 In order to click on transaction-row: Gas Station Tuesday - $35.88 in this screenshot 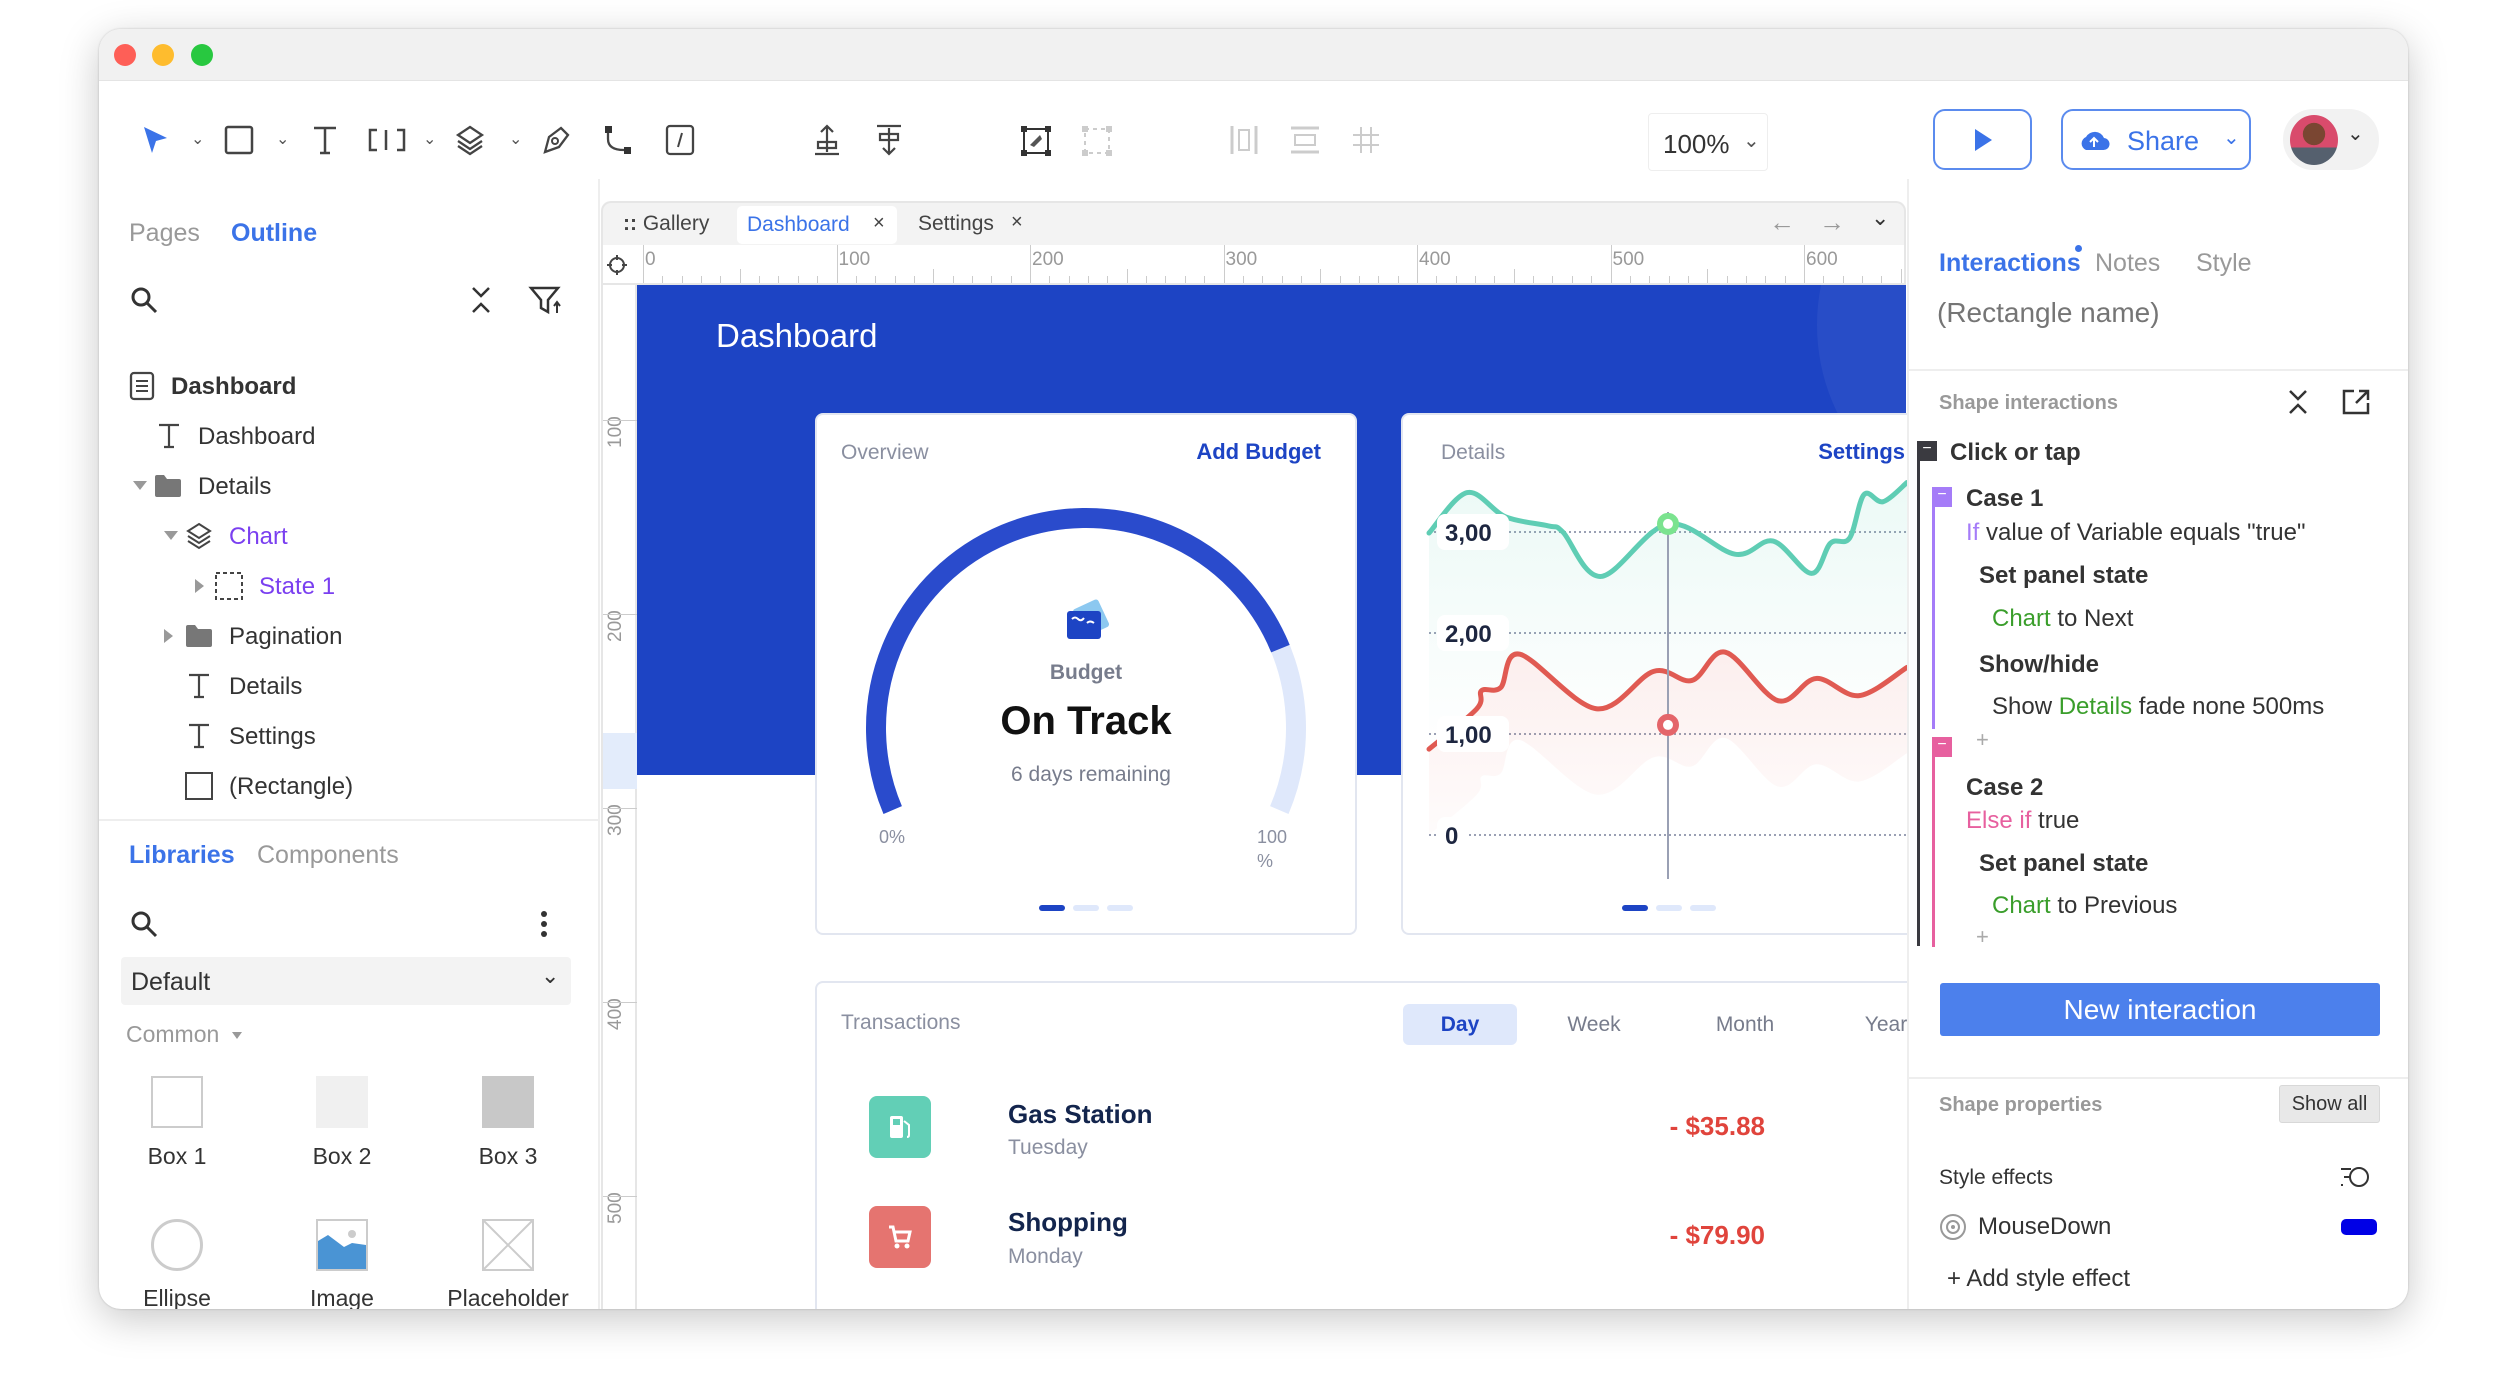, I will do `click(1378, 1128)`.